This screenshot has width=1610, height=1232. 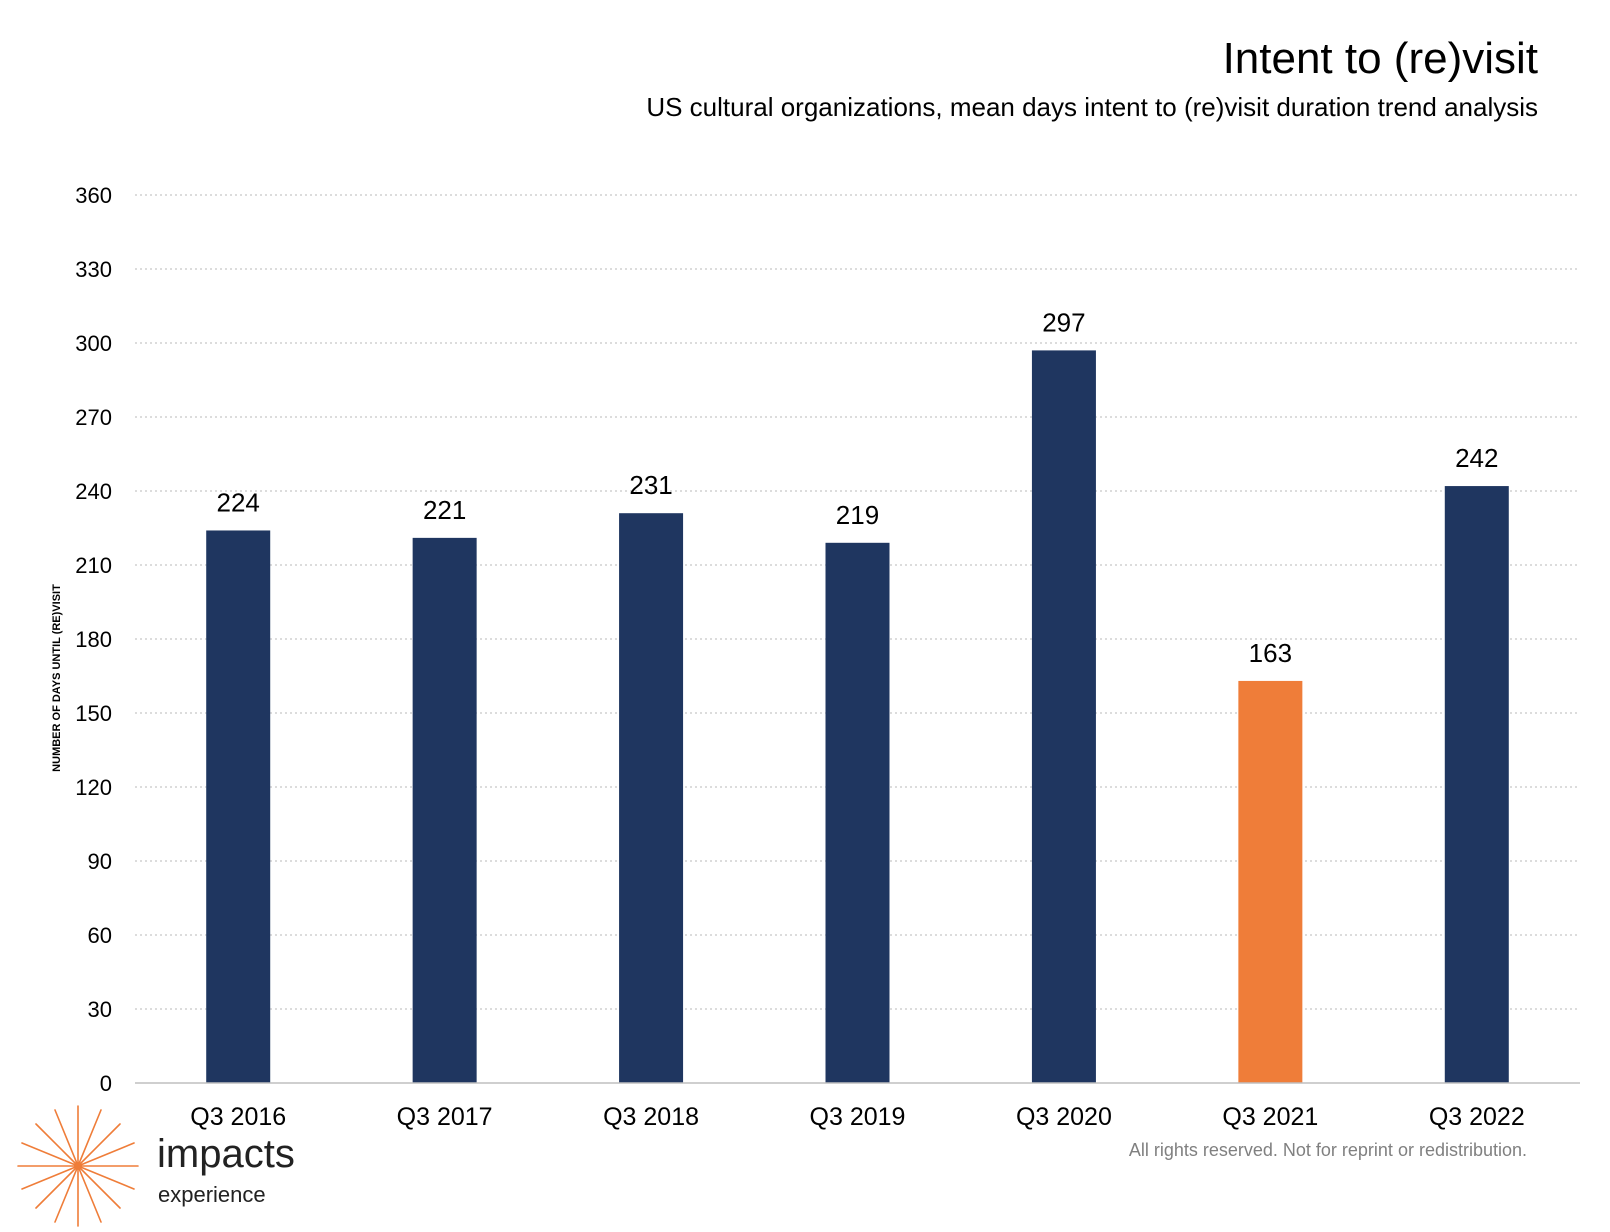 What do you see at coordinates (650, 485) in the screenshot?
I see `data-label: 231` at bounding box center [650, 485].